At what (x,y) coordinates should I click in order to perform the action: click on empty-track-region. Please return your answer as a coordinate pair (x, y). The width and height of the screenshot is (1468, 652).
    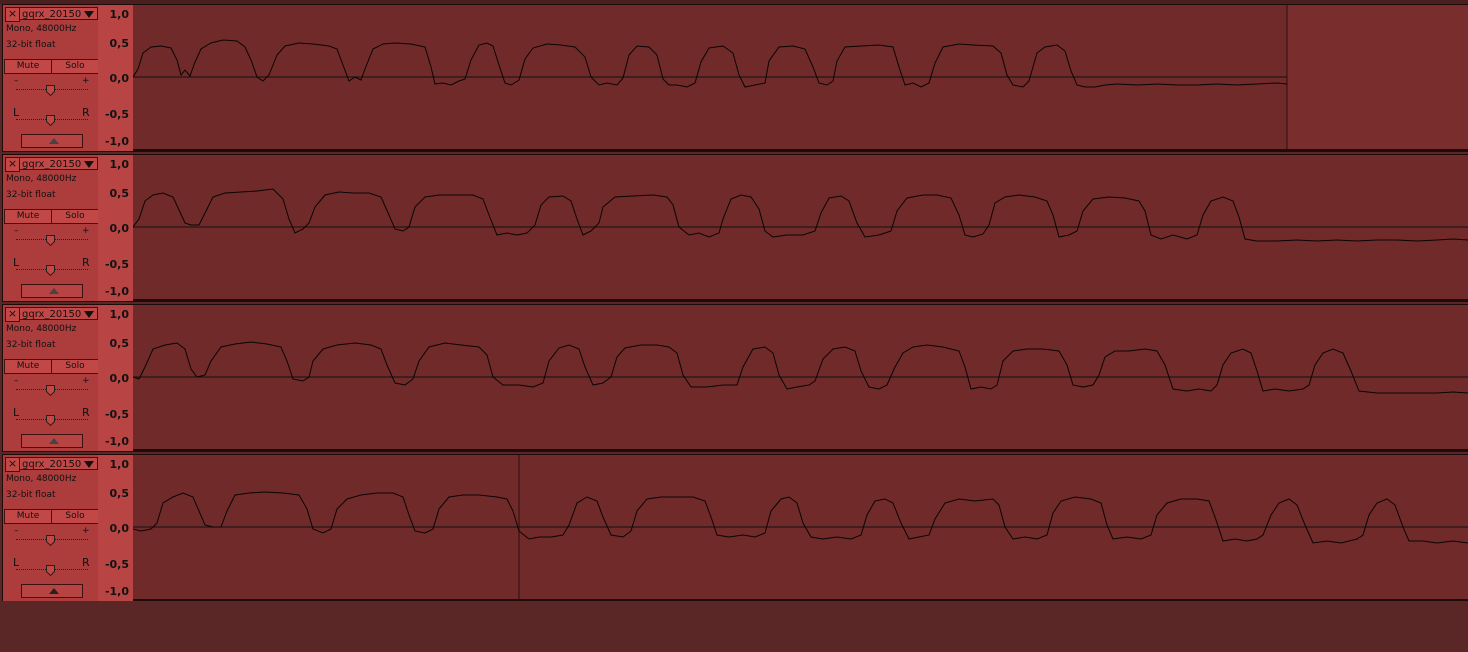
    Looking at the image, I should click on (1377, 77).